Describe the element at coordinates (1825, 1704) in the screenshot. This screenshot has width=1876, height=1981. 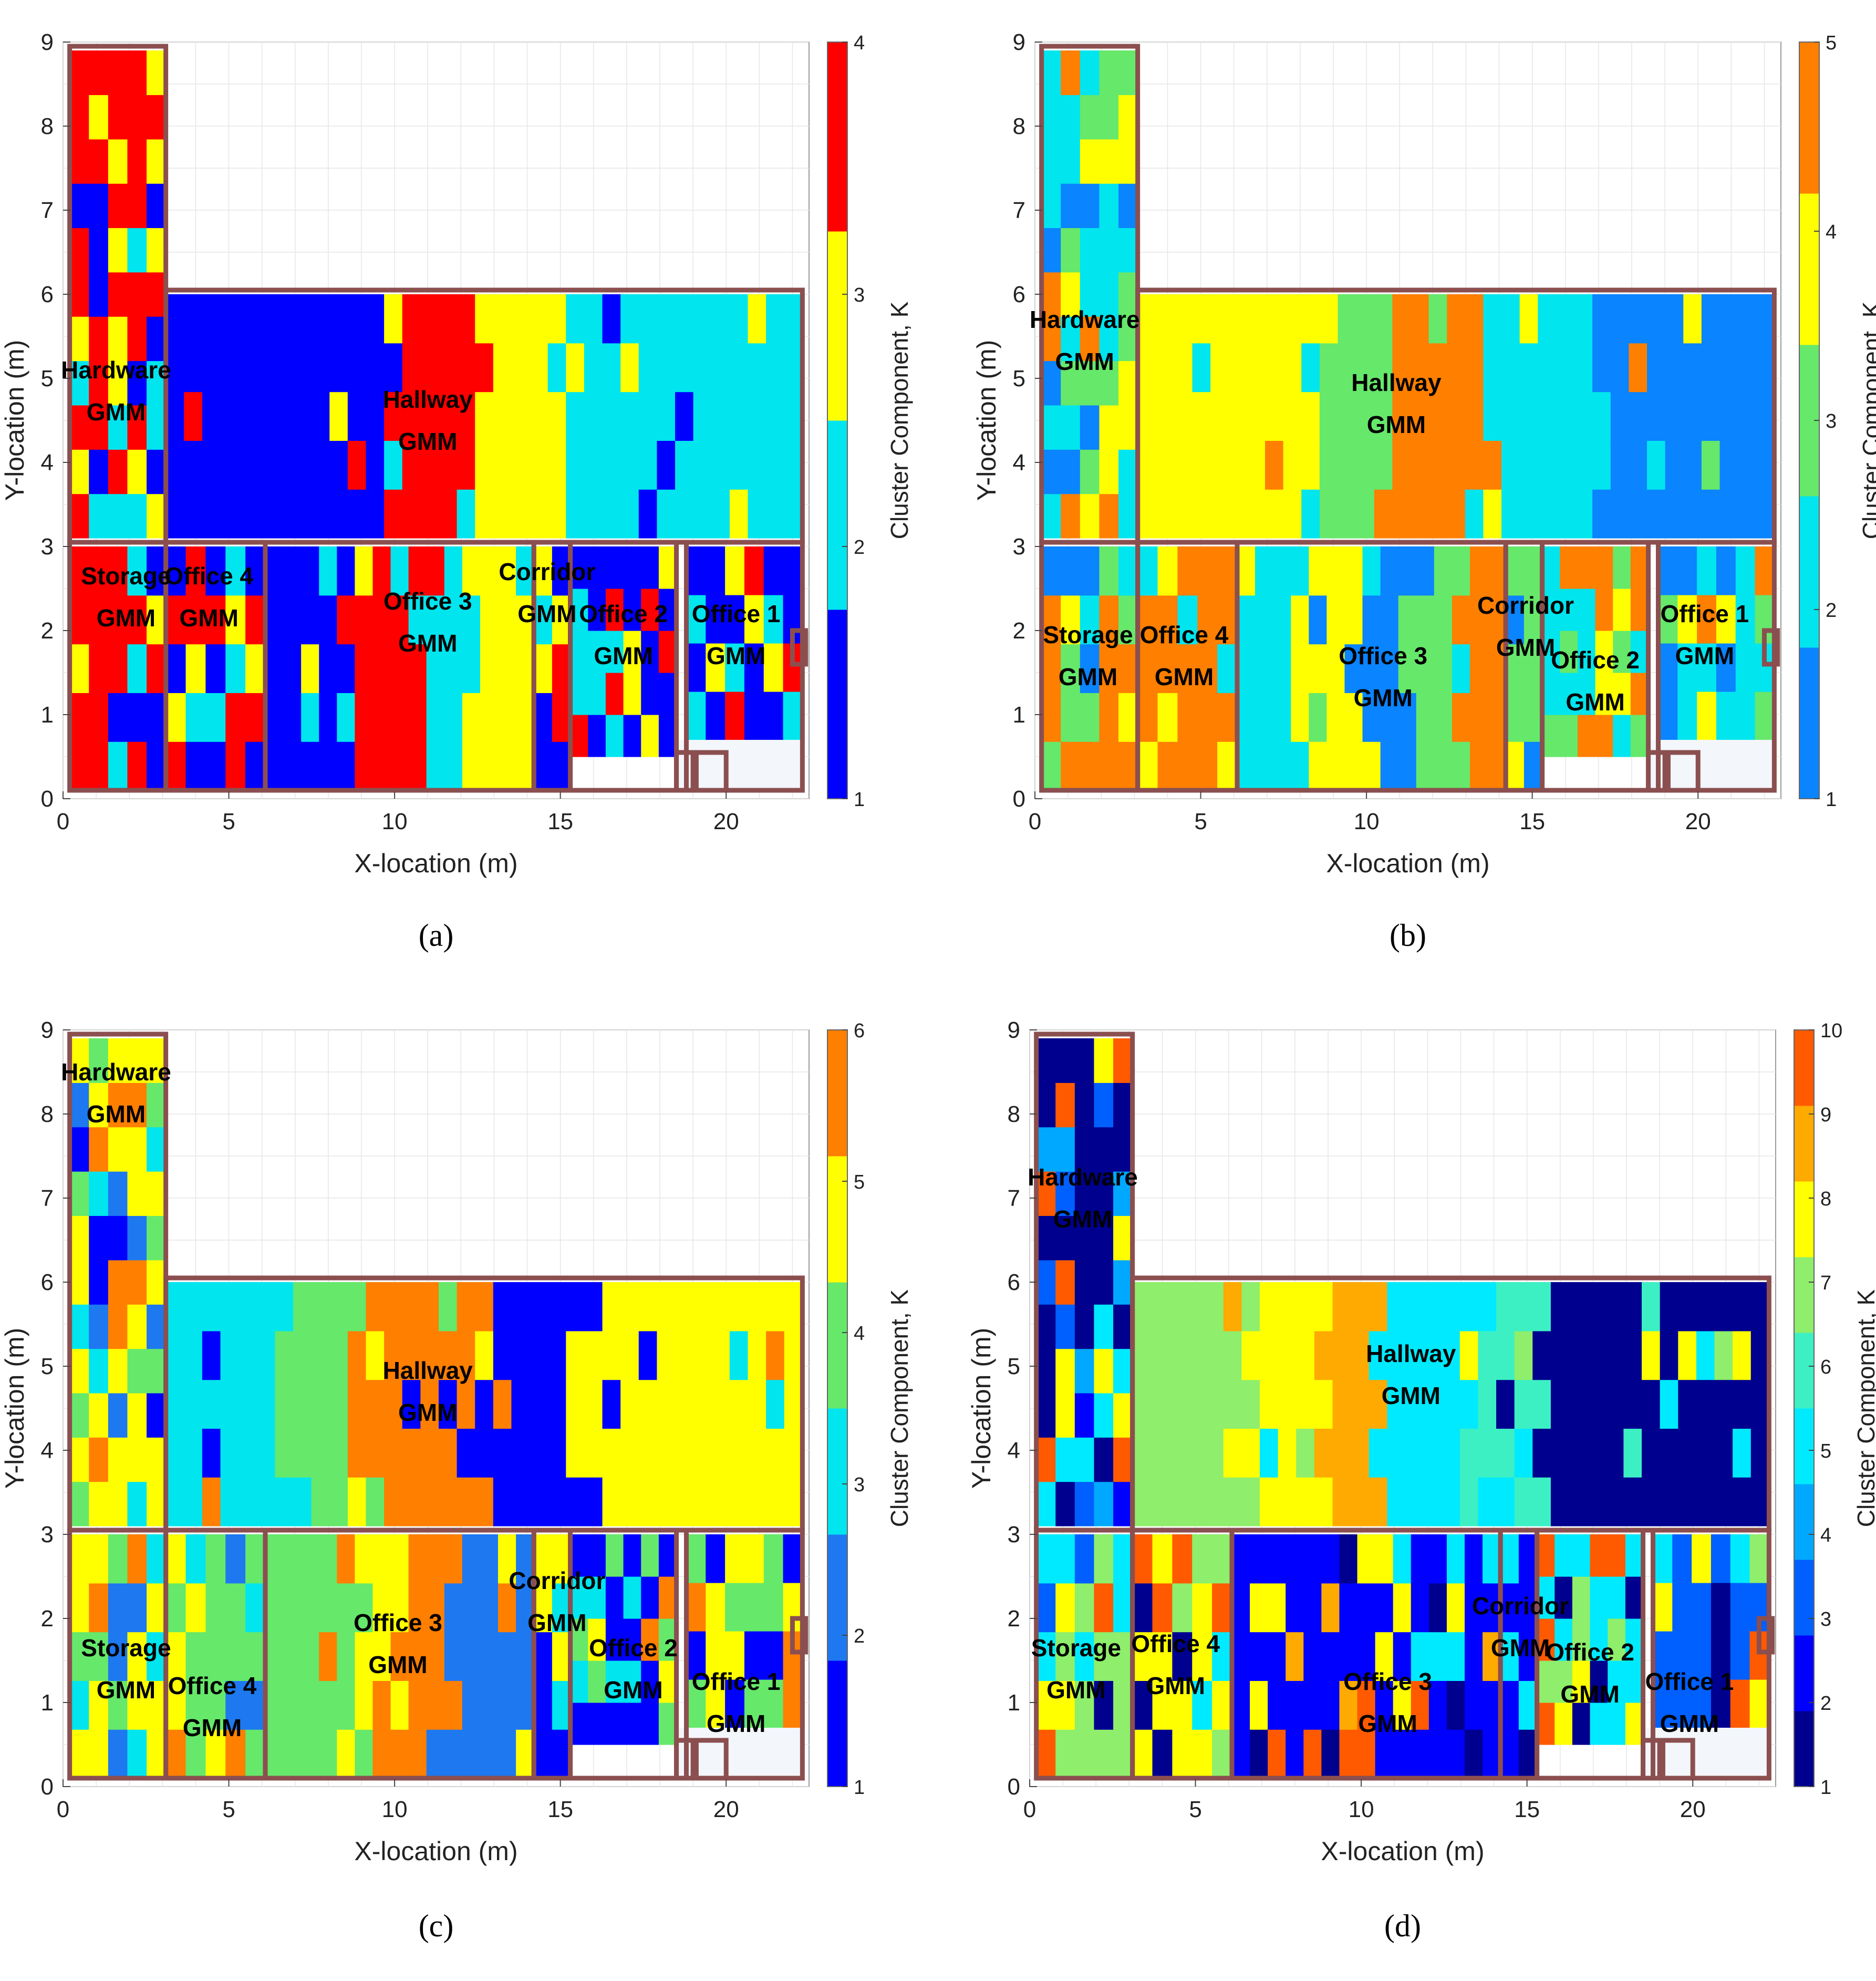
I see `colorbar-tick-label: 2` at that location.